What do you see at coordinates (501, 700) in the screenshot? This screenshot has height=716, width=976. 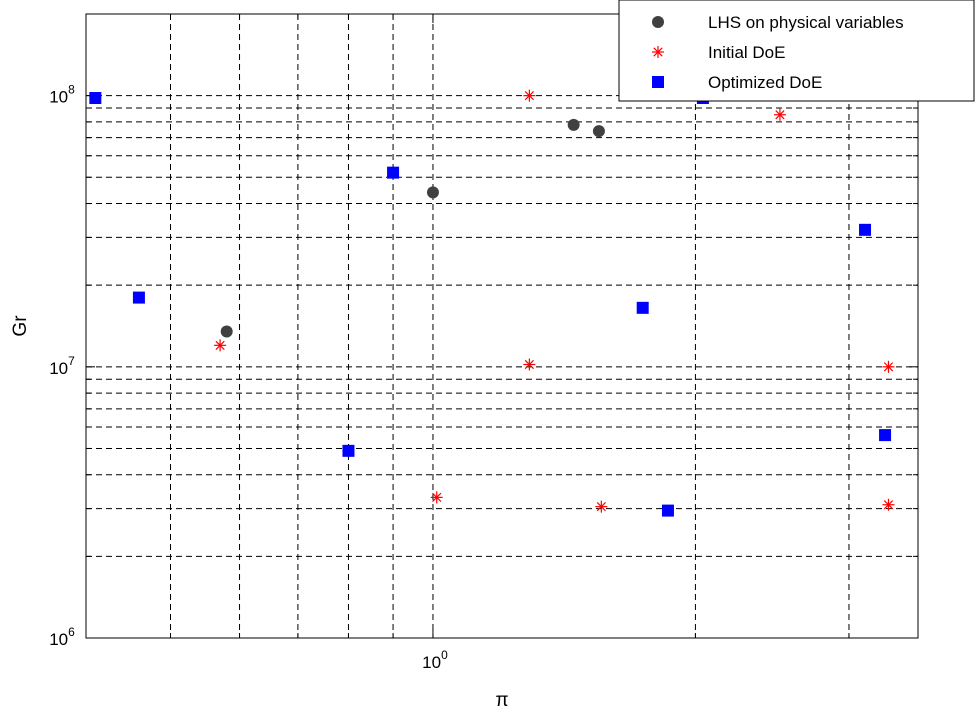 I see `x-axis-label: π` at bounding box center [501, 700].